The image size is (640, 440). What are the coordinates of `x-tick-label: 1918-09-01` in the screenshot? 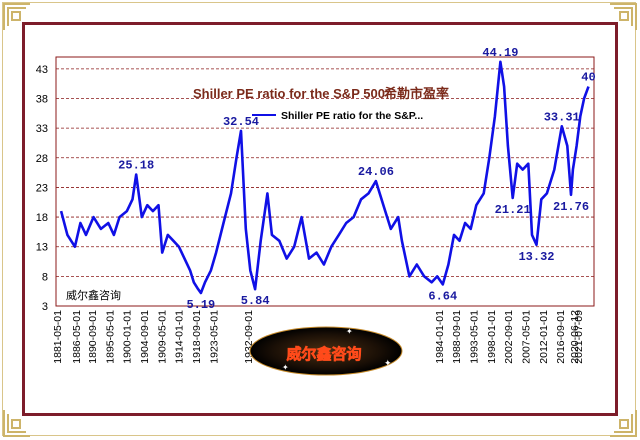 It's located at (197, 337).